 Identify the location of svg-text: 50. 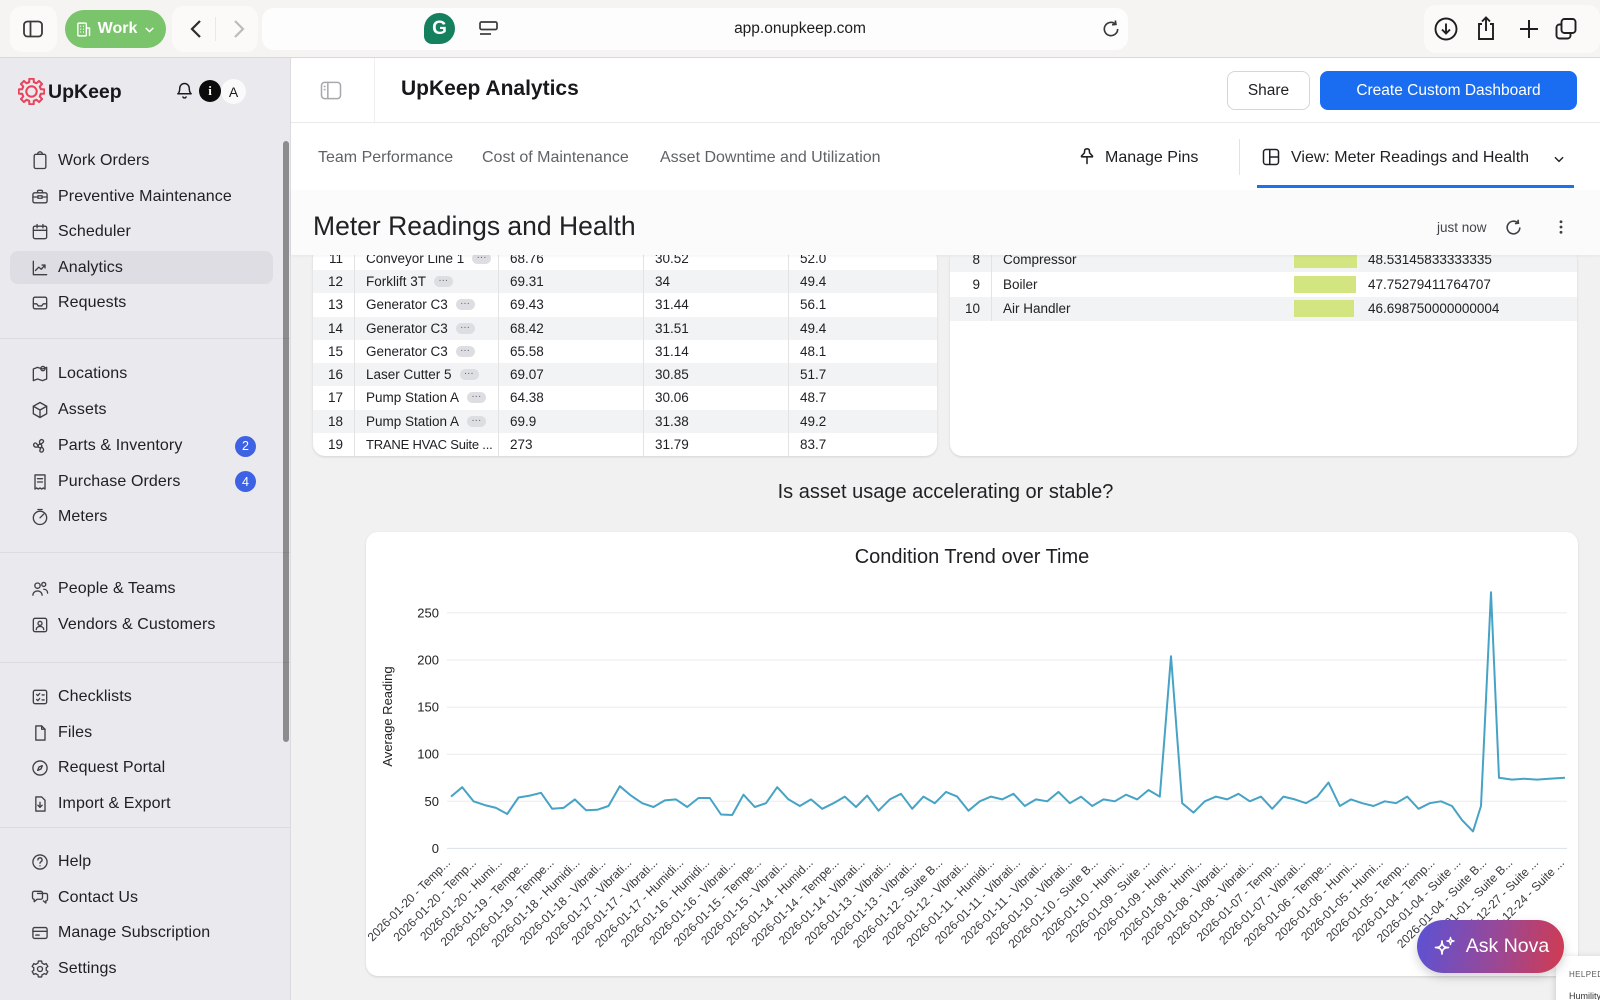
(432, 801).